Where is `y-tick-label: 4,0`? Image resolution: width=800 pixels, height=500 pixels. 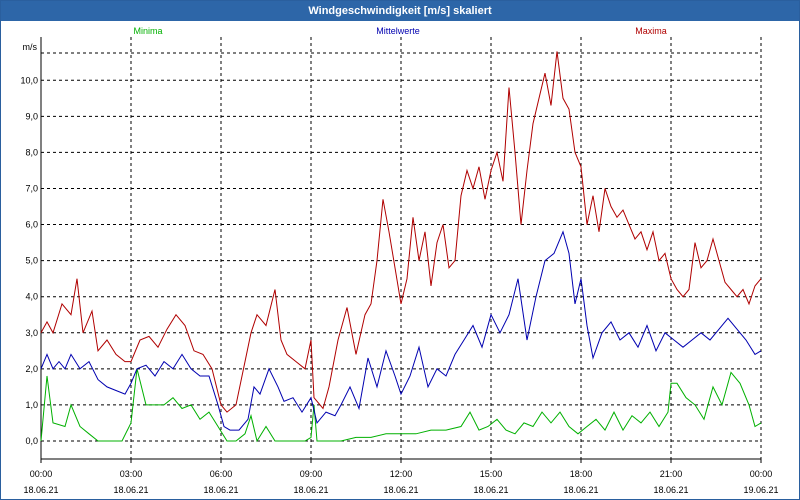 y-tick-label: 4,0 is located at coordinates (31, 297).